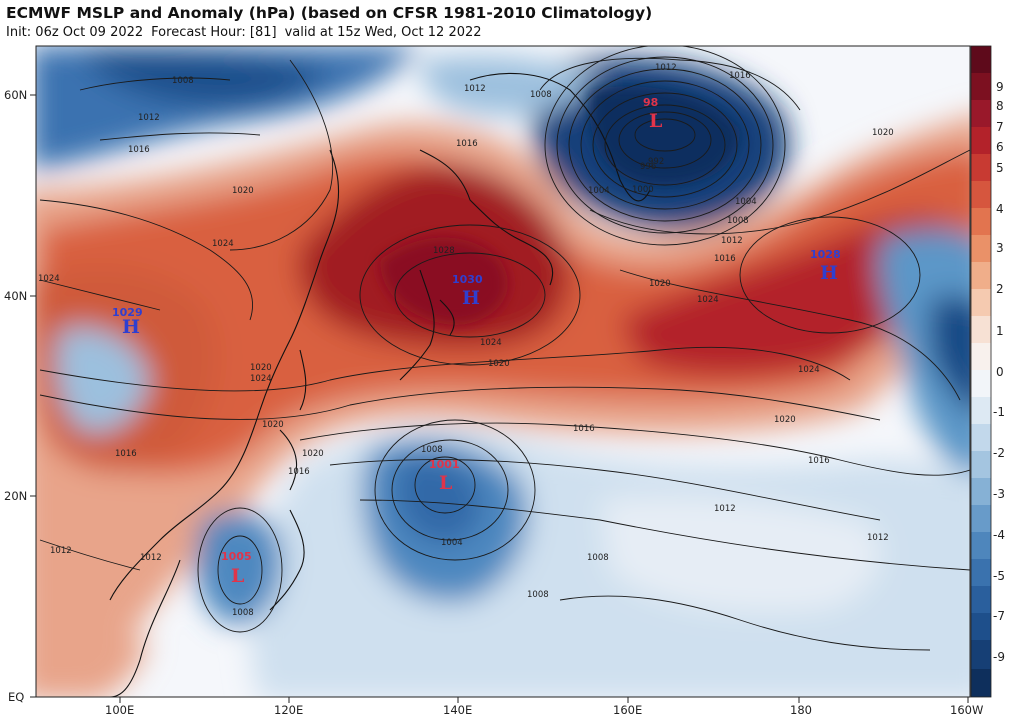 The image size is (1024, 717). I want to click on y-axis: 60N 40N 20N EQ, so click(20, 396).